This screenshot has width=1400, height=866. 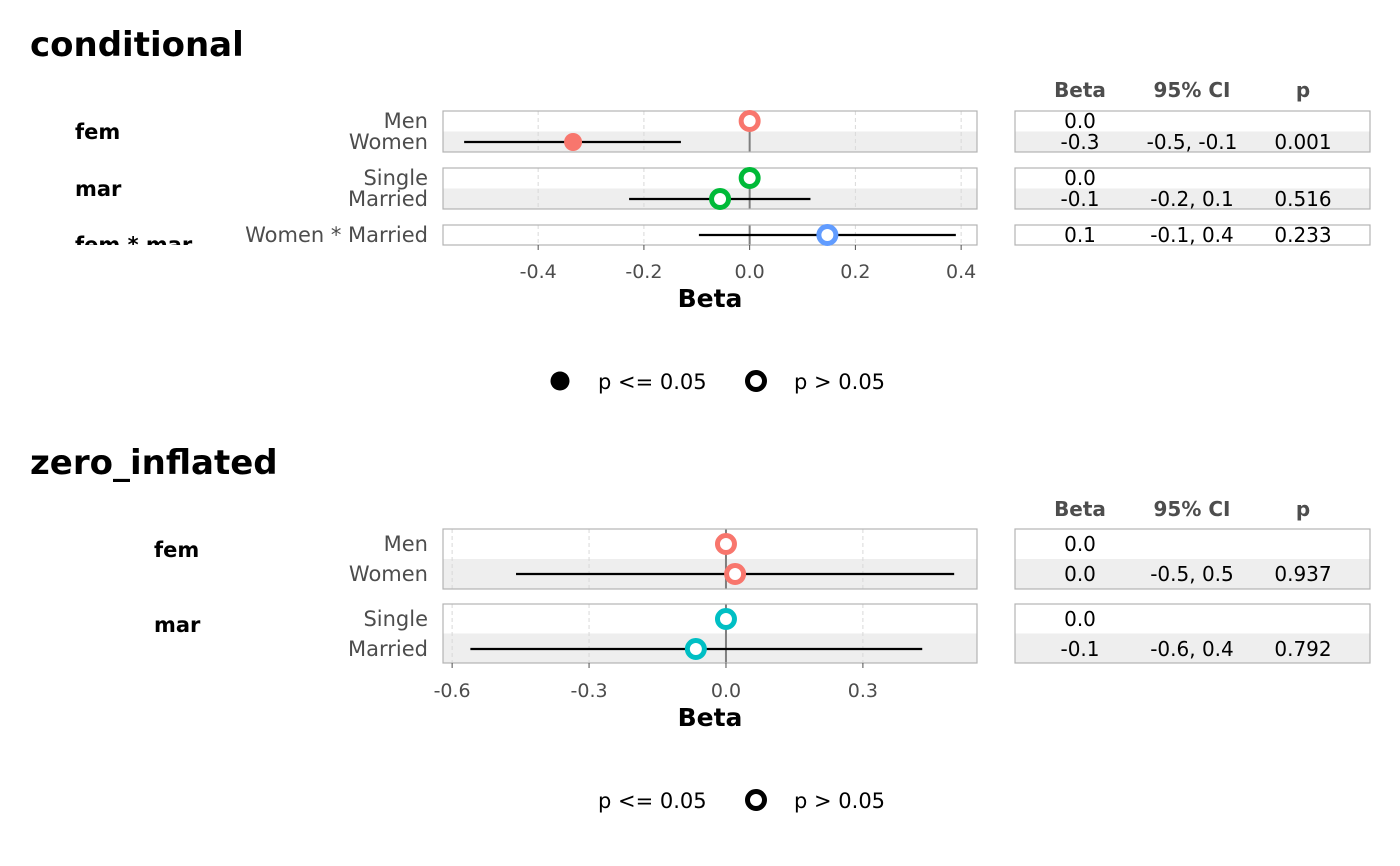 What do you see at coordinates (1302, 142) in the screenshot?
I see `table-p: 0.001` at bounding box center [1302, 142].